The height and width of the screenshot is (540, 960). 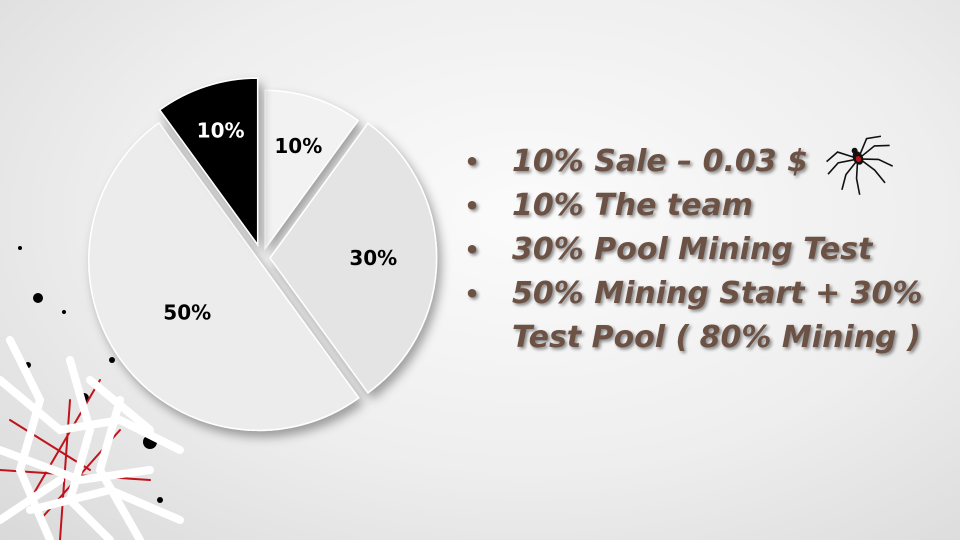 I want to click on branch-decoration, so click(x=92, y=438).